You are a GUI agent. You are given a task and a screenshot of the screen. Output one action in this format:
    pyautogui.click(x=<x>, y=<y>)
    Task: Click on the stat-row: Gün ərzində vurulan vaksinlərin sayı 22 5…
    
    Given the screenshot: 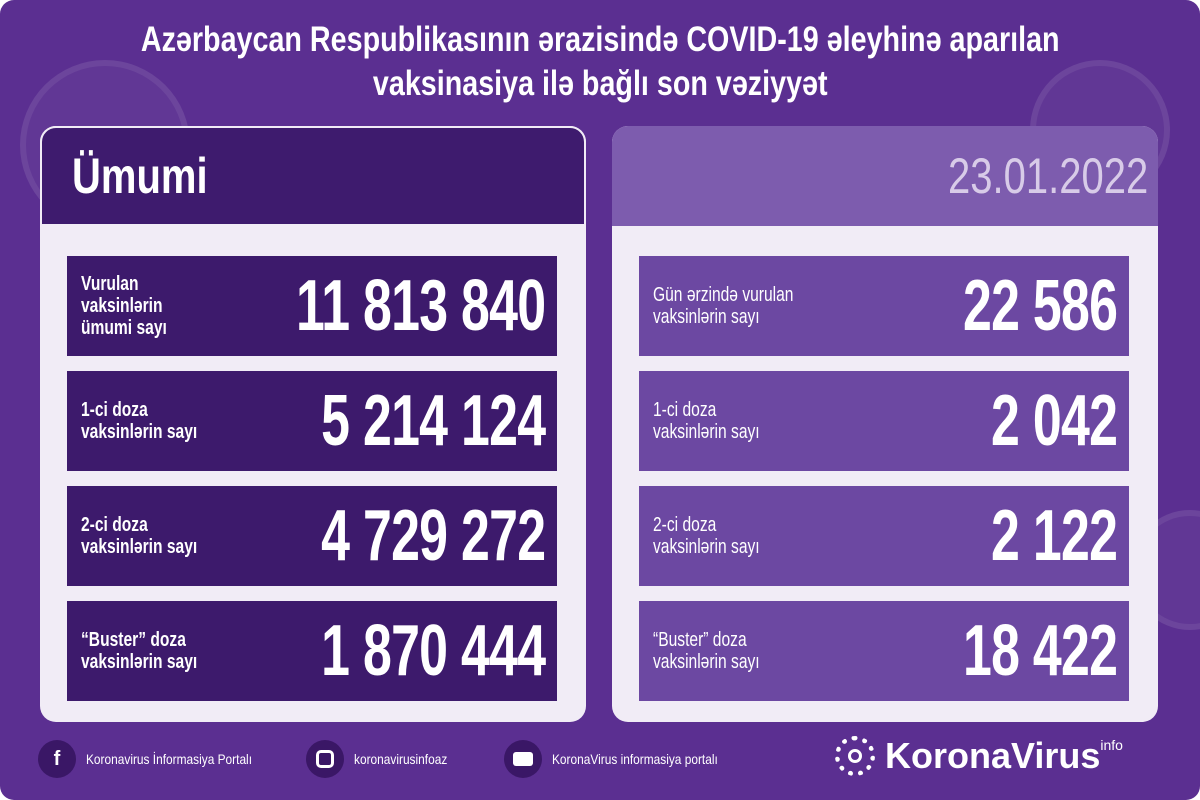 What is the action you would take?
    pyautogui.click(x=884, y=306)
    